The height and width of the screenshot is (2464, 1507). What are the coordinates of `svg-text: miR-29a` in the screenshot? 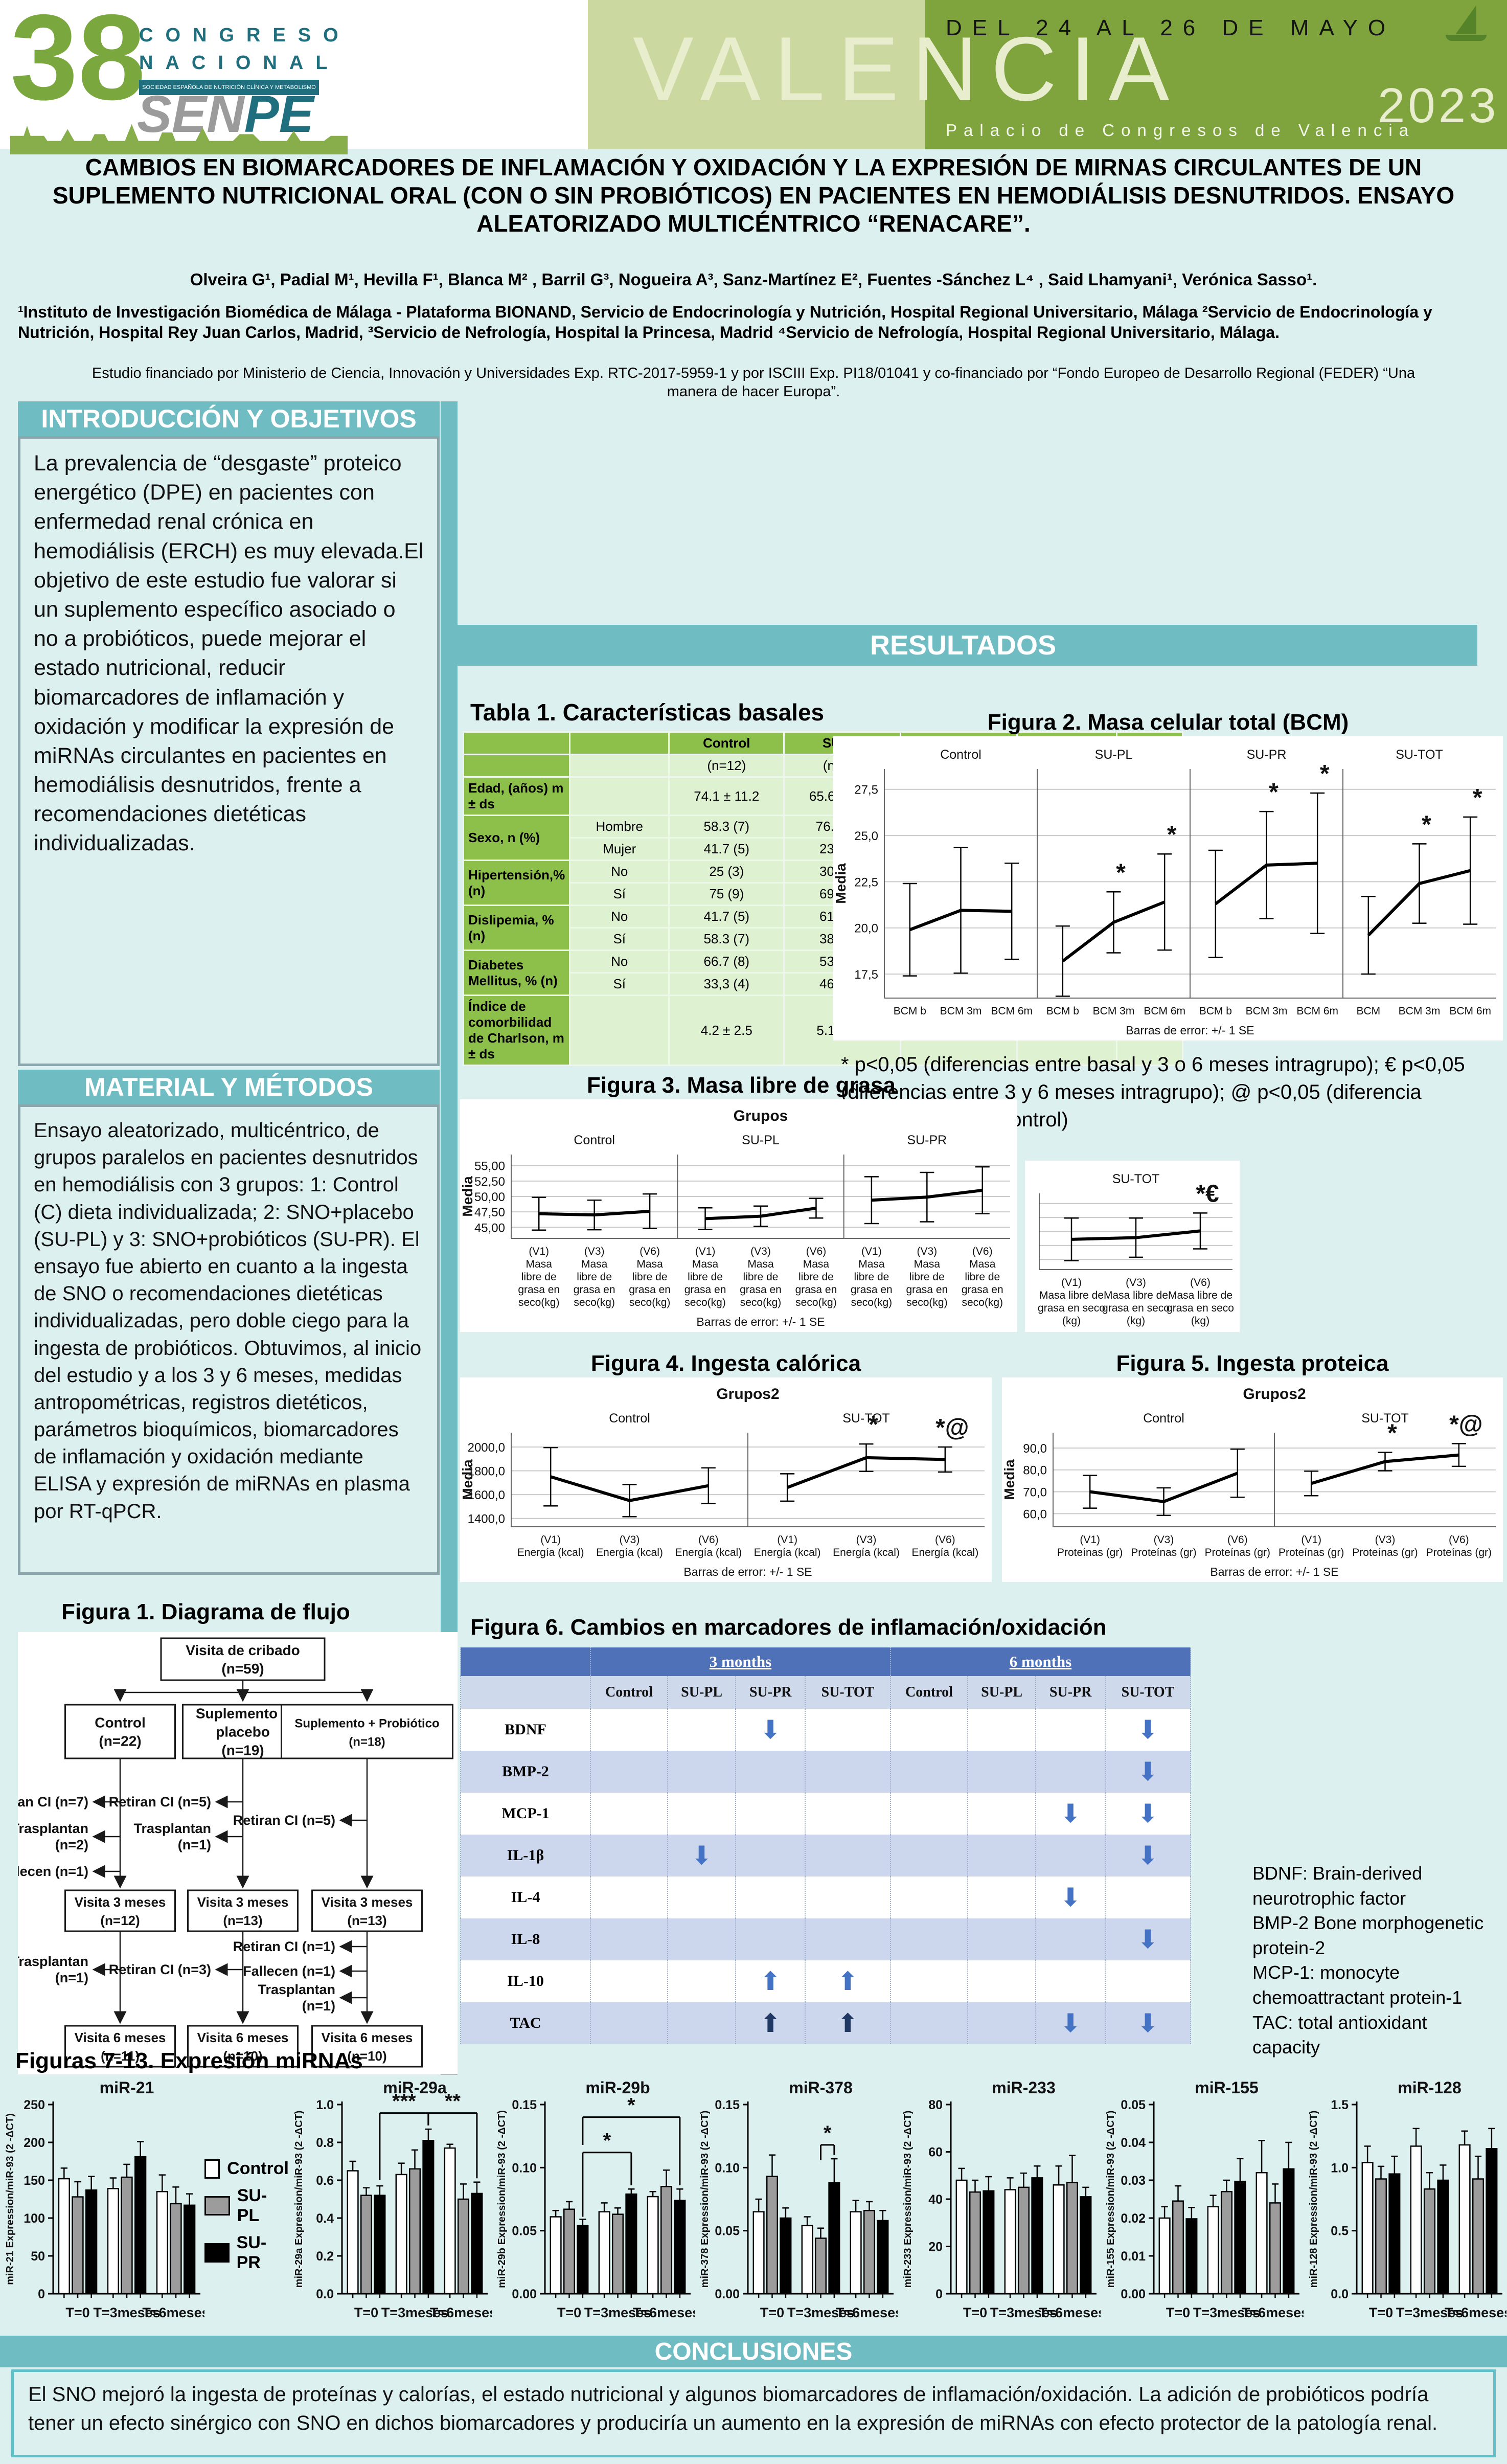 It's located at (415, 2087).